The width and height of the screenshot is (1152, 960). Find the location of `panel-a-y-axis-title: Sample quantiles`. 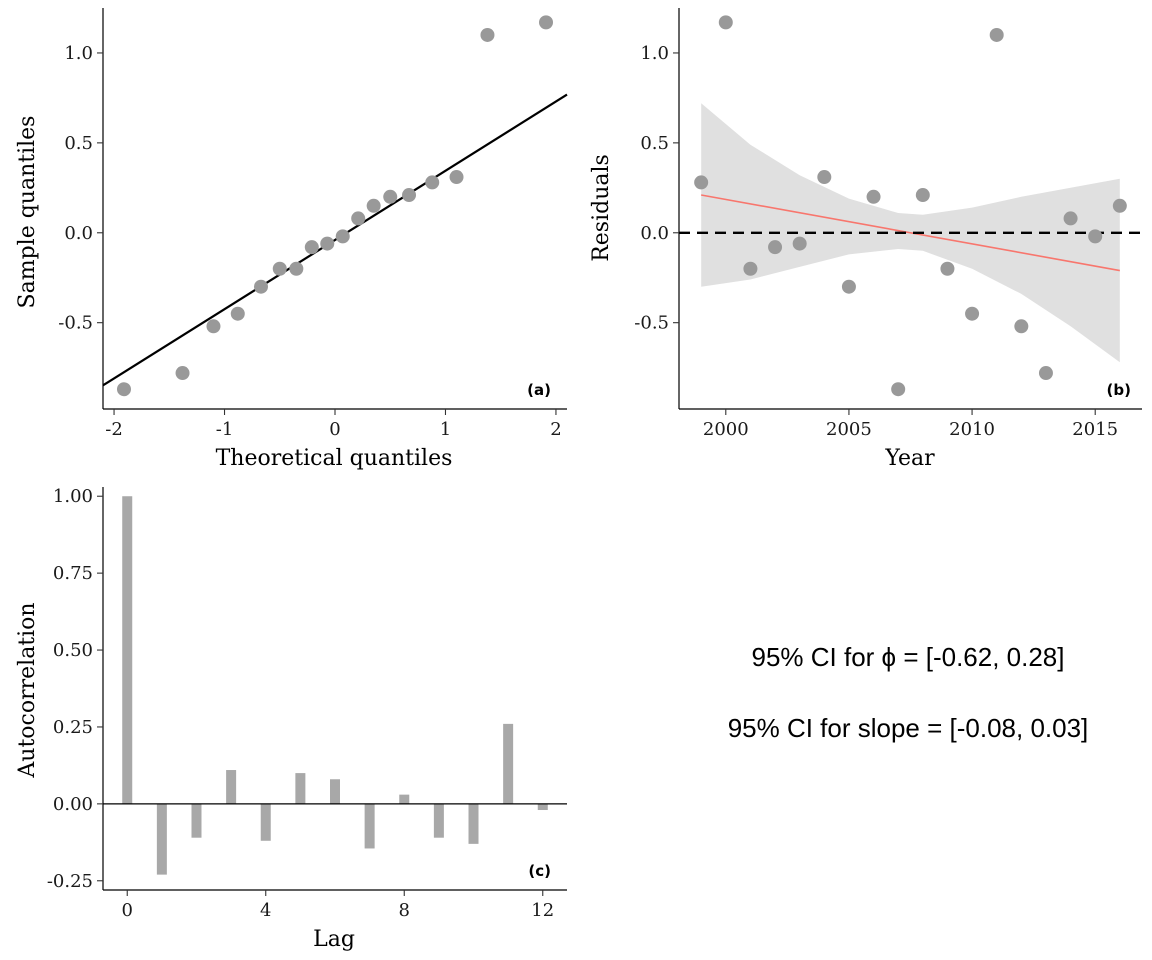

panel-a-y-axis-title: Sample quantiles is located at coordinates (27, 212).